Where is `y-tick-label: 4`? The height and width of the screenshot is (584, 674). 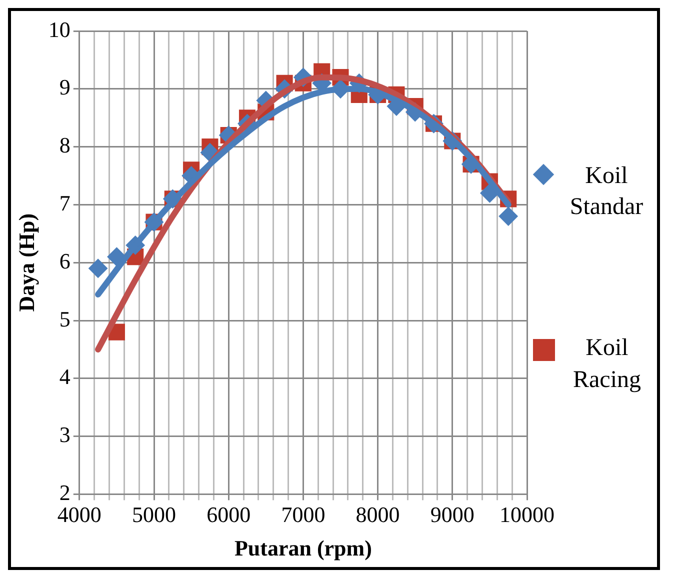
y-tick-label: 4 is located at coordinates (64, 377).